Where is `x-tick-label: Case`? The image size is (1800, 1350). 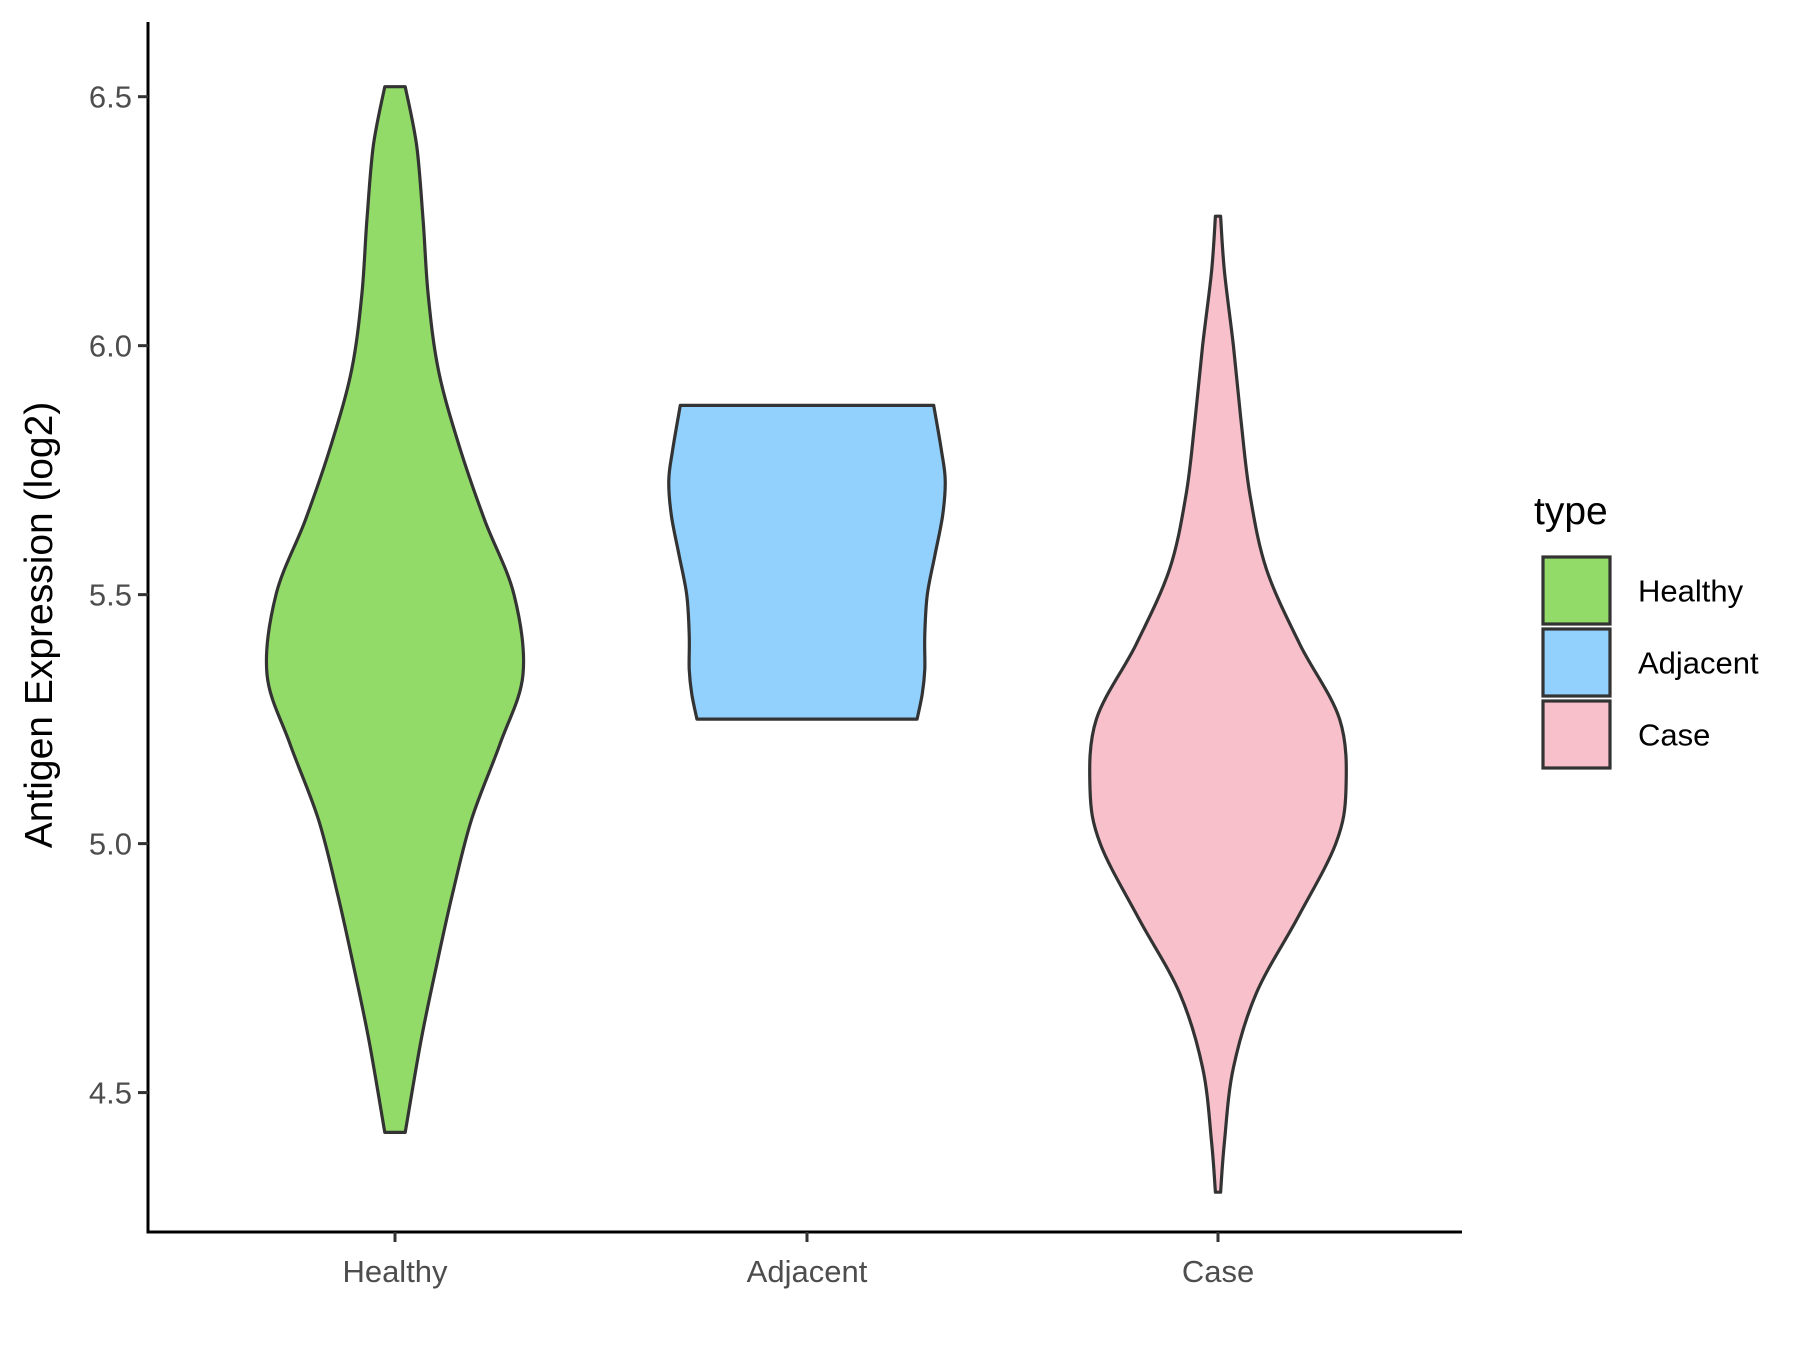 x-tick-label: Case is located at coordinates (1218, 1271).